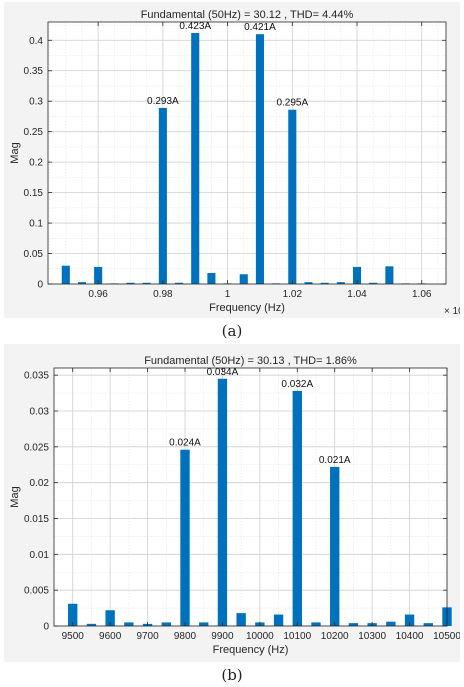  What do you see at coordinates (195, 26) in the screenshot?
I see `data-label: 0.423A` at bounding box center [195, 26].